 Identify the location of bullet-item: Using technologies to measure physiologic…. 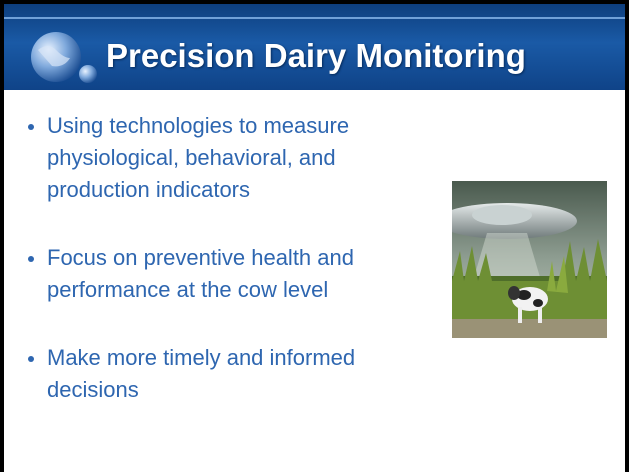
(189, 158).